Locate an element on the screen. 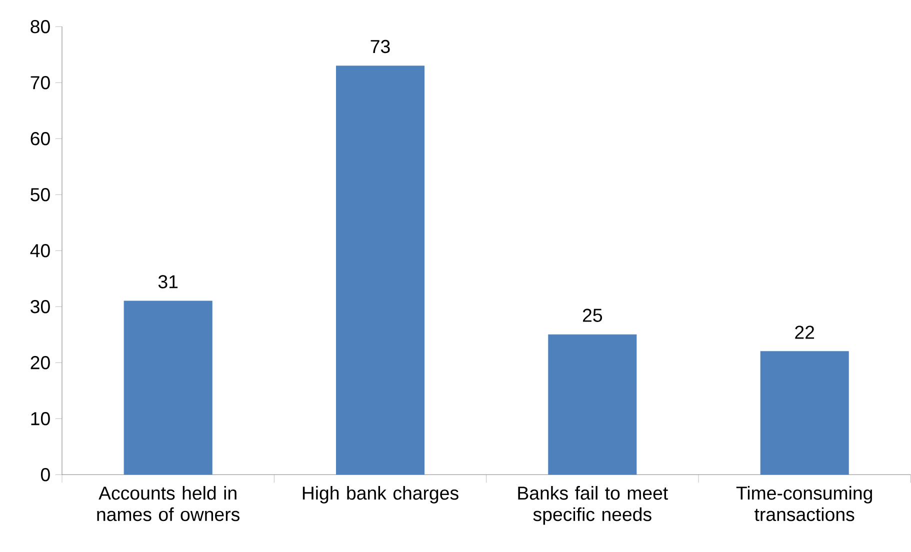 Image resolution: width=911 pixels, height=552 pixels. x-tick-label: Time-consuming transactions is located at coordinates (804, 504).